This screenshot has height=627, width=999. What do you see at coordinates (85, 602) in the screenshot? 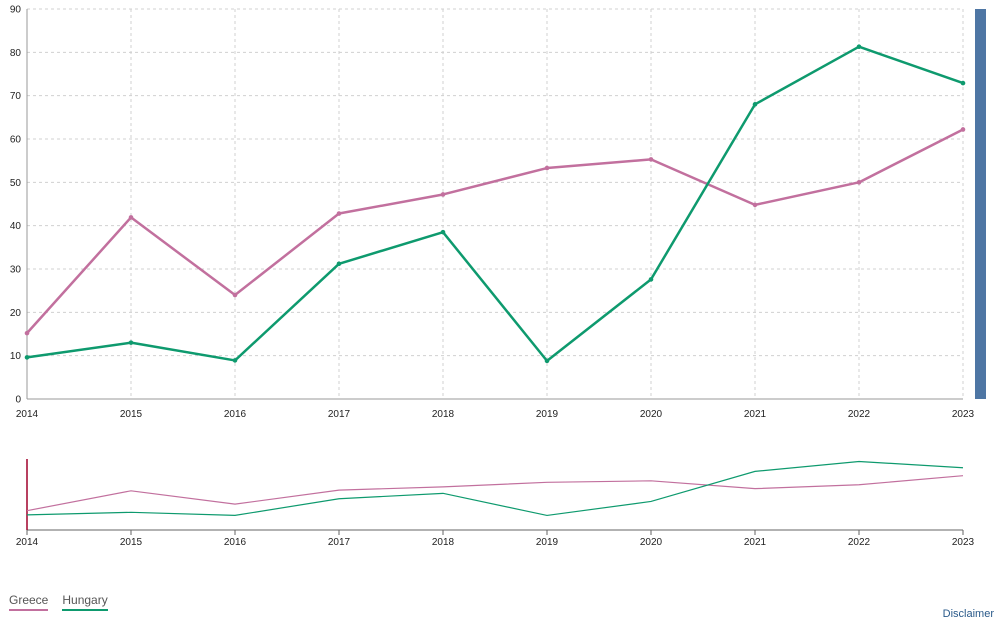
I see `legend-item-hungary: Hungary` at bounding box center [85, 602].